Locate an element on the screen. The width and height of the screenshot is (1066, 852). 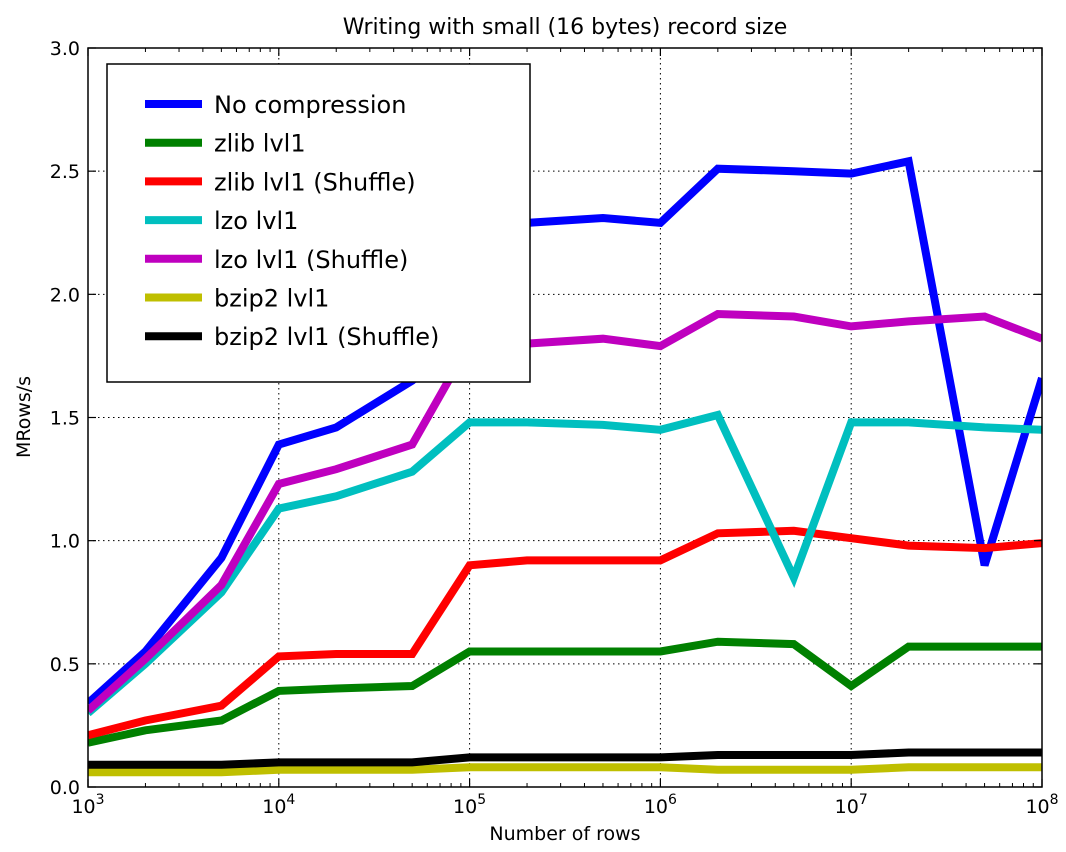
x-tick-label: 10⁴ is located at coordinates (278, 805).